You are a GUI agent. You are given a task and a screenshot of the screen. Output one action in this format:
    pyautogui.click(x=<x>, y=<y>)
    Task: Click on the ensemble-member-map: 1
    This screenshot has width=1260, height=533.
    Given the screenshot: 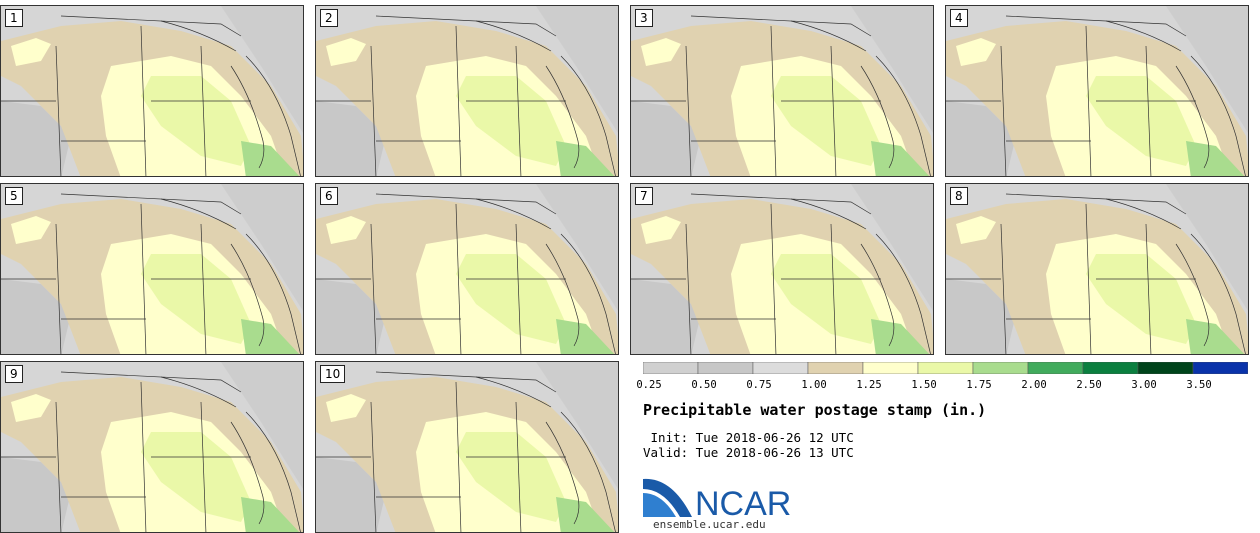 What is the action you would take?
    pyautogui.click(x=152, y=91)
    